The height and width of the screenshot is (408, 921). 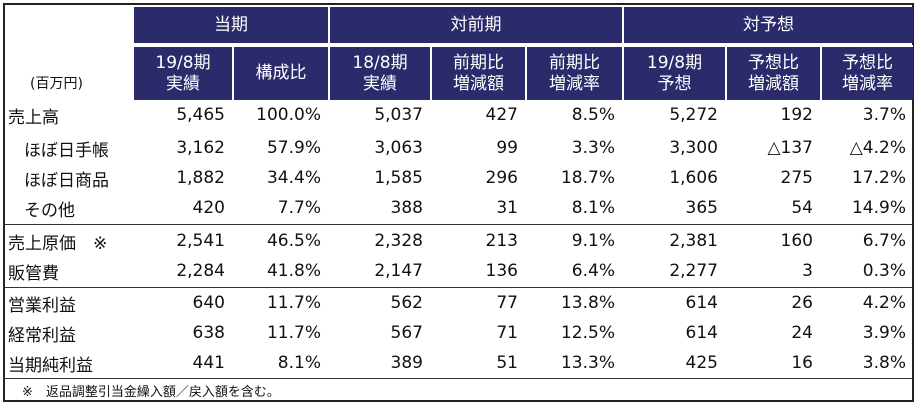 I want to click on value-cell: 213, so click(x=501, y=241).